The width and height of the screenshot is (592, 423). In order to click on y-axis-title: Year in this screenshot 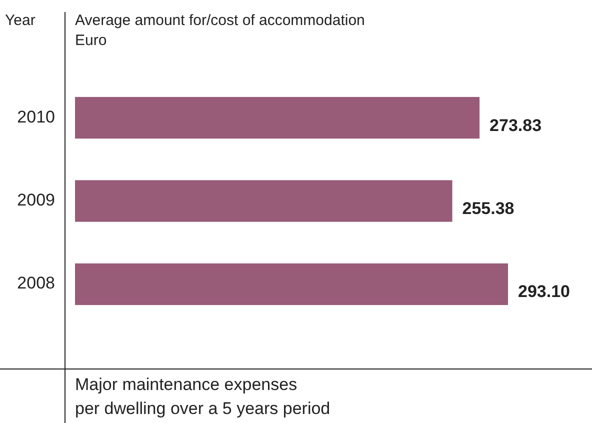, I will do `click(20, 20)`.